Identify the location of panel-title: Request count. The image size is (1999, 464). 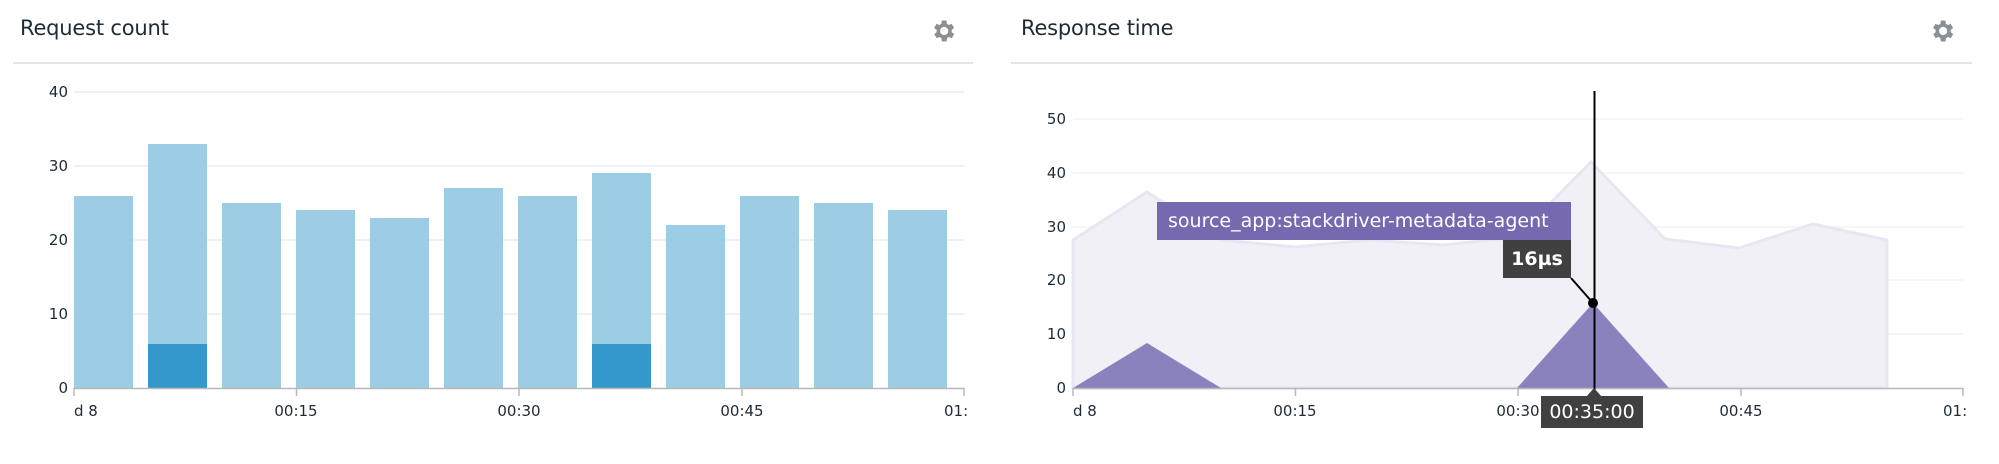
(94, 28).